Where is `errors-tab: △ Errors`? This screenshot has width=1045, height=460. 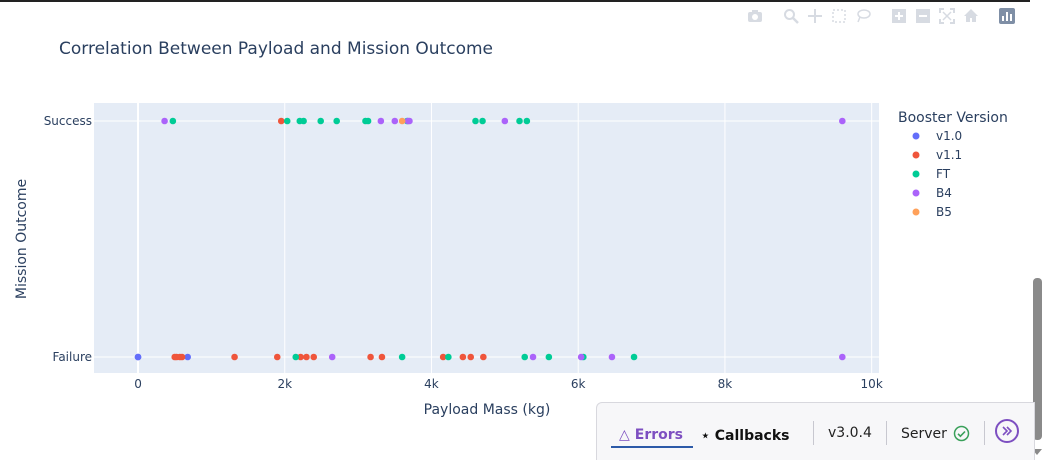
errors-tab: △ Errors is located at coordinates (652, 436).